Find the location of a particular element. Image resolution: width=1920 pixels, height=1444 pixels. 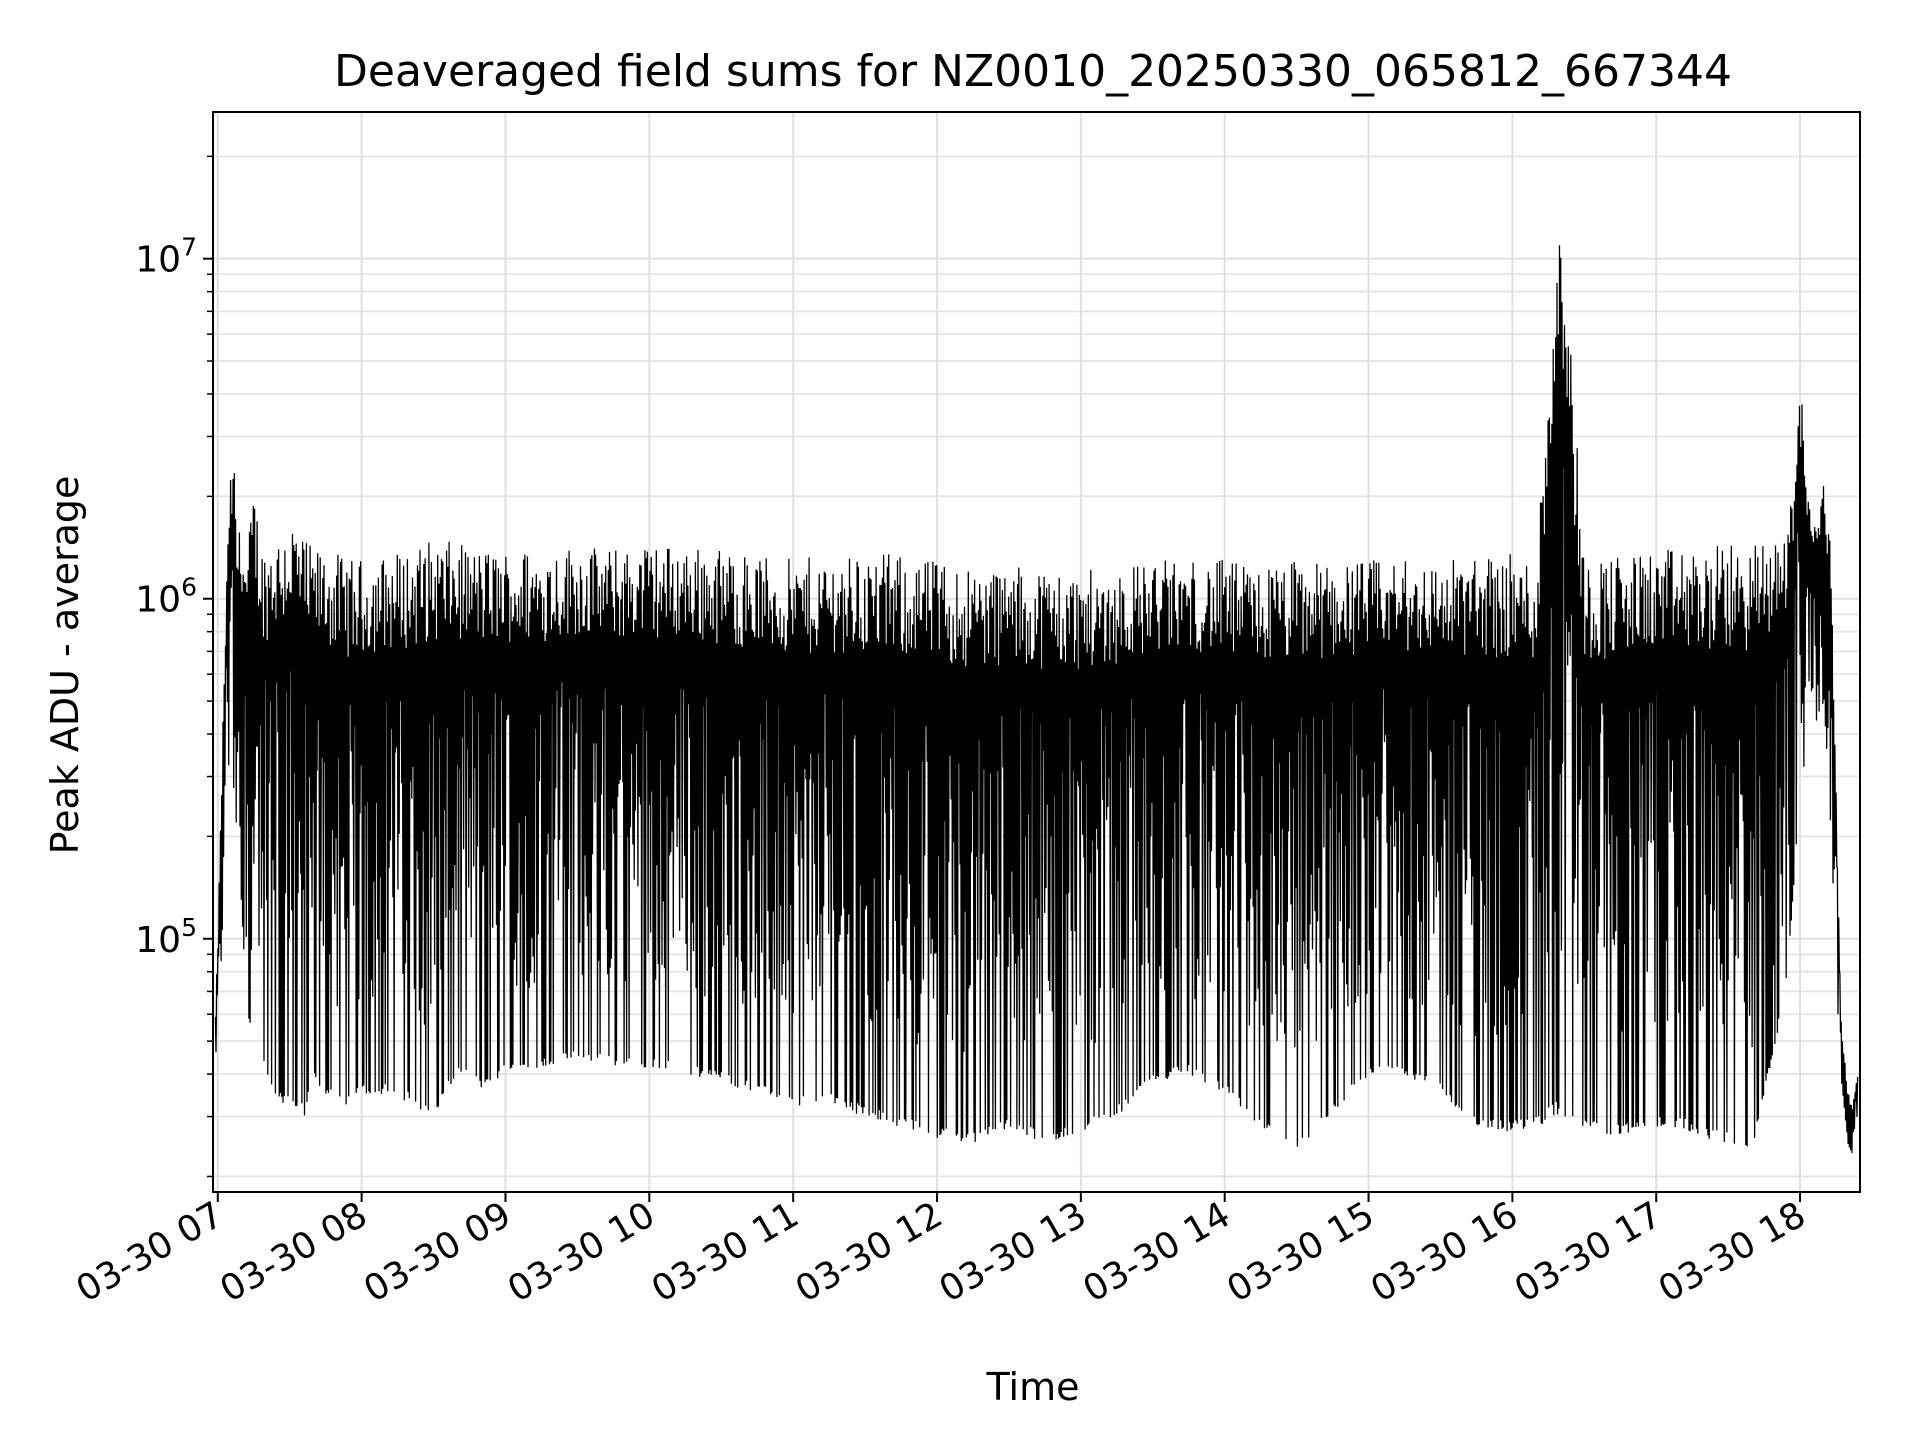

y-tick-label: 10⁵ is located at coordinates (166, 937).